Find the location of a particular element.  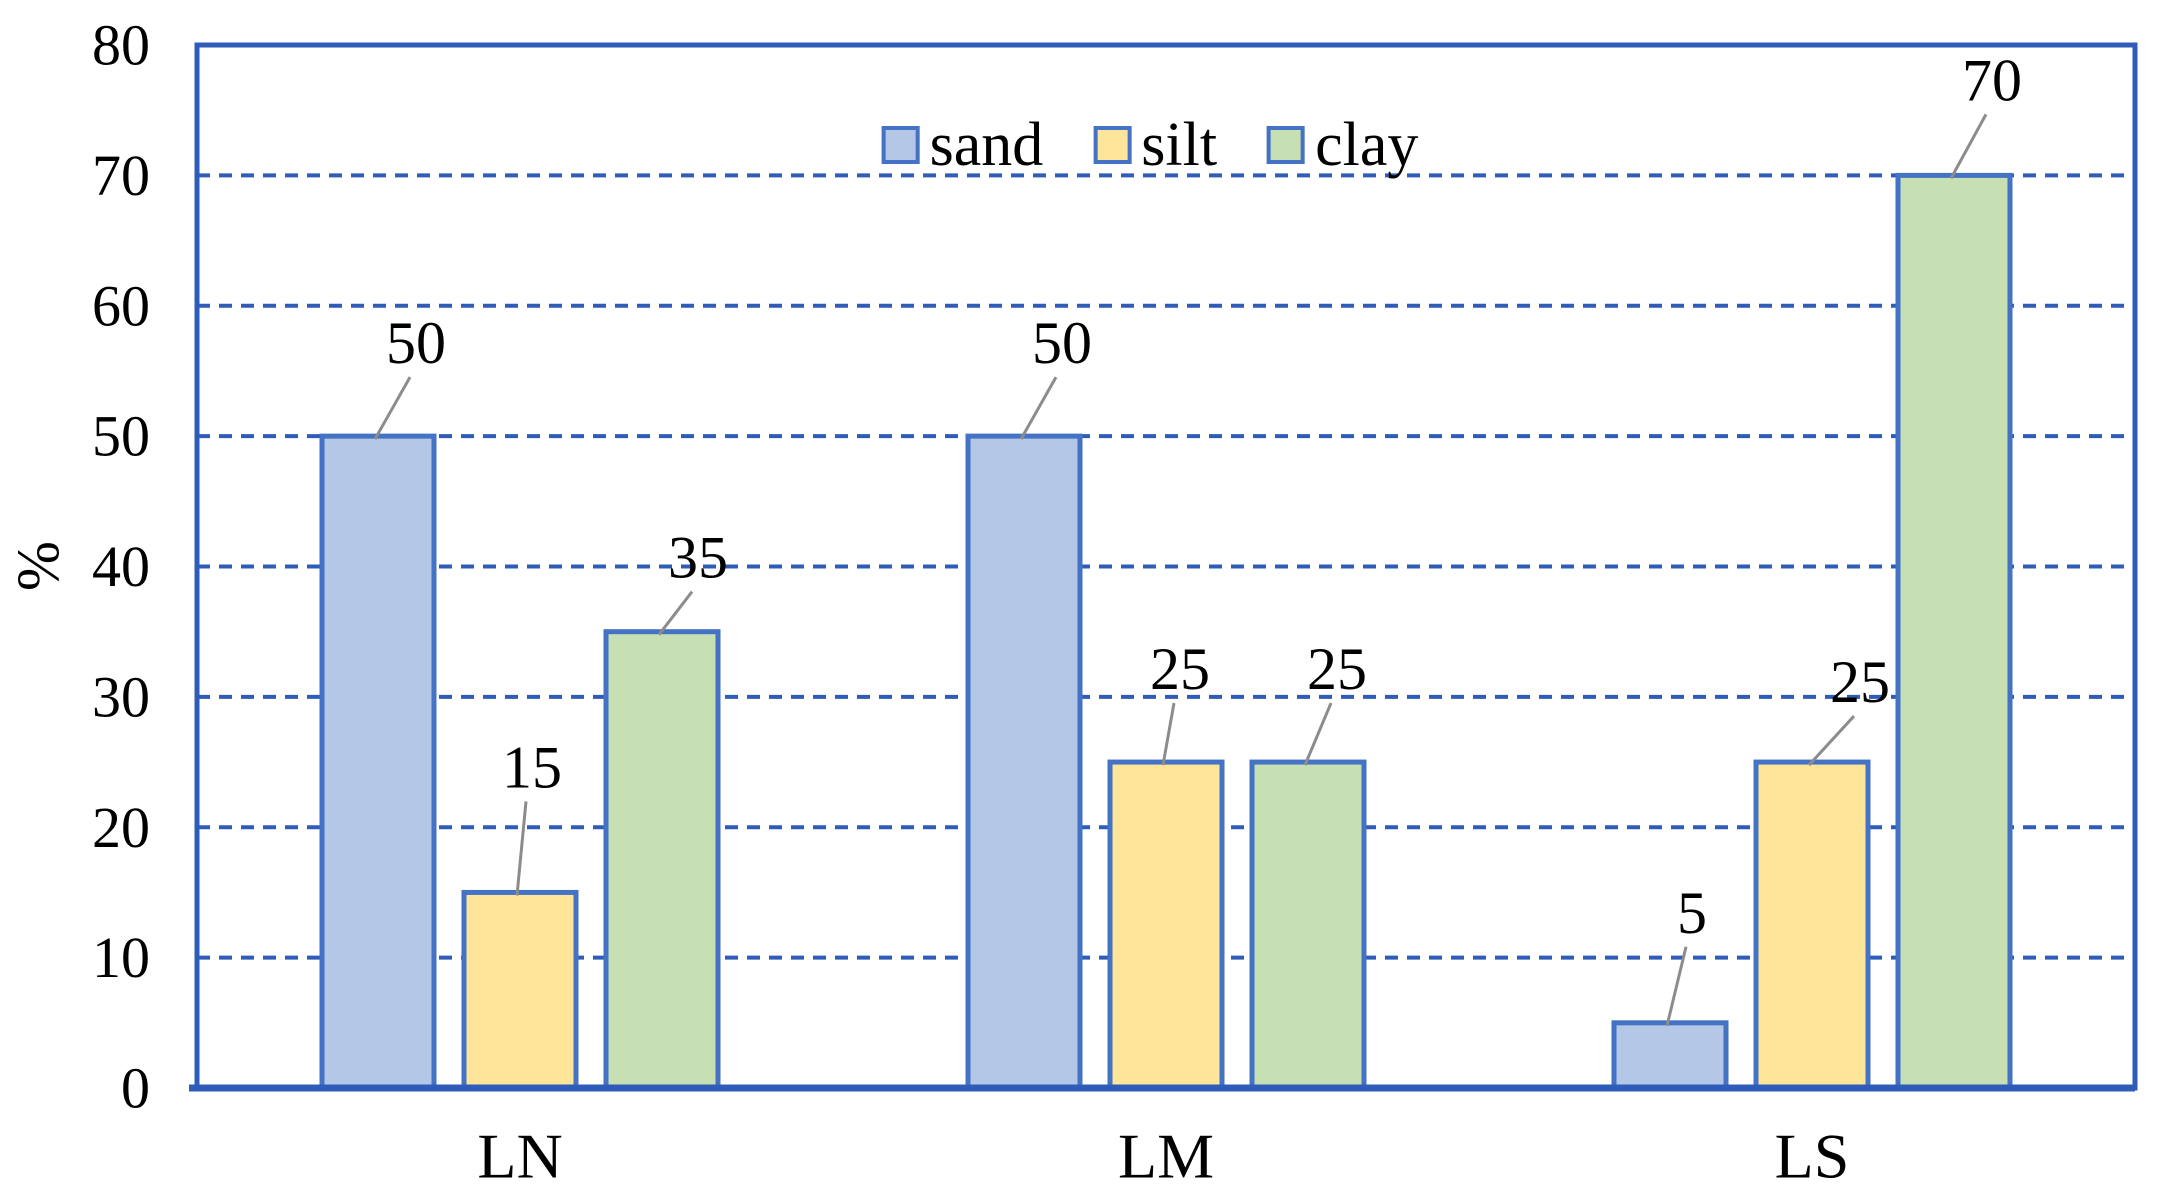

y-axis-title: % is located at coordinates (38, 566).